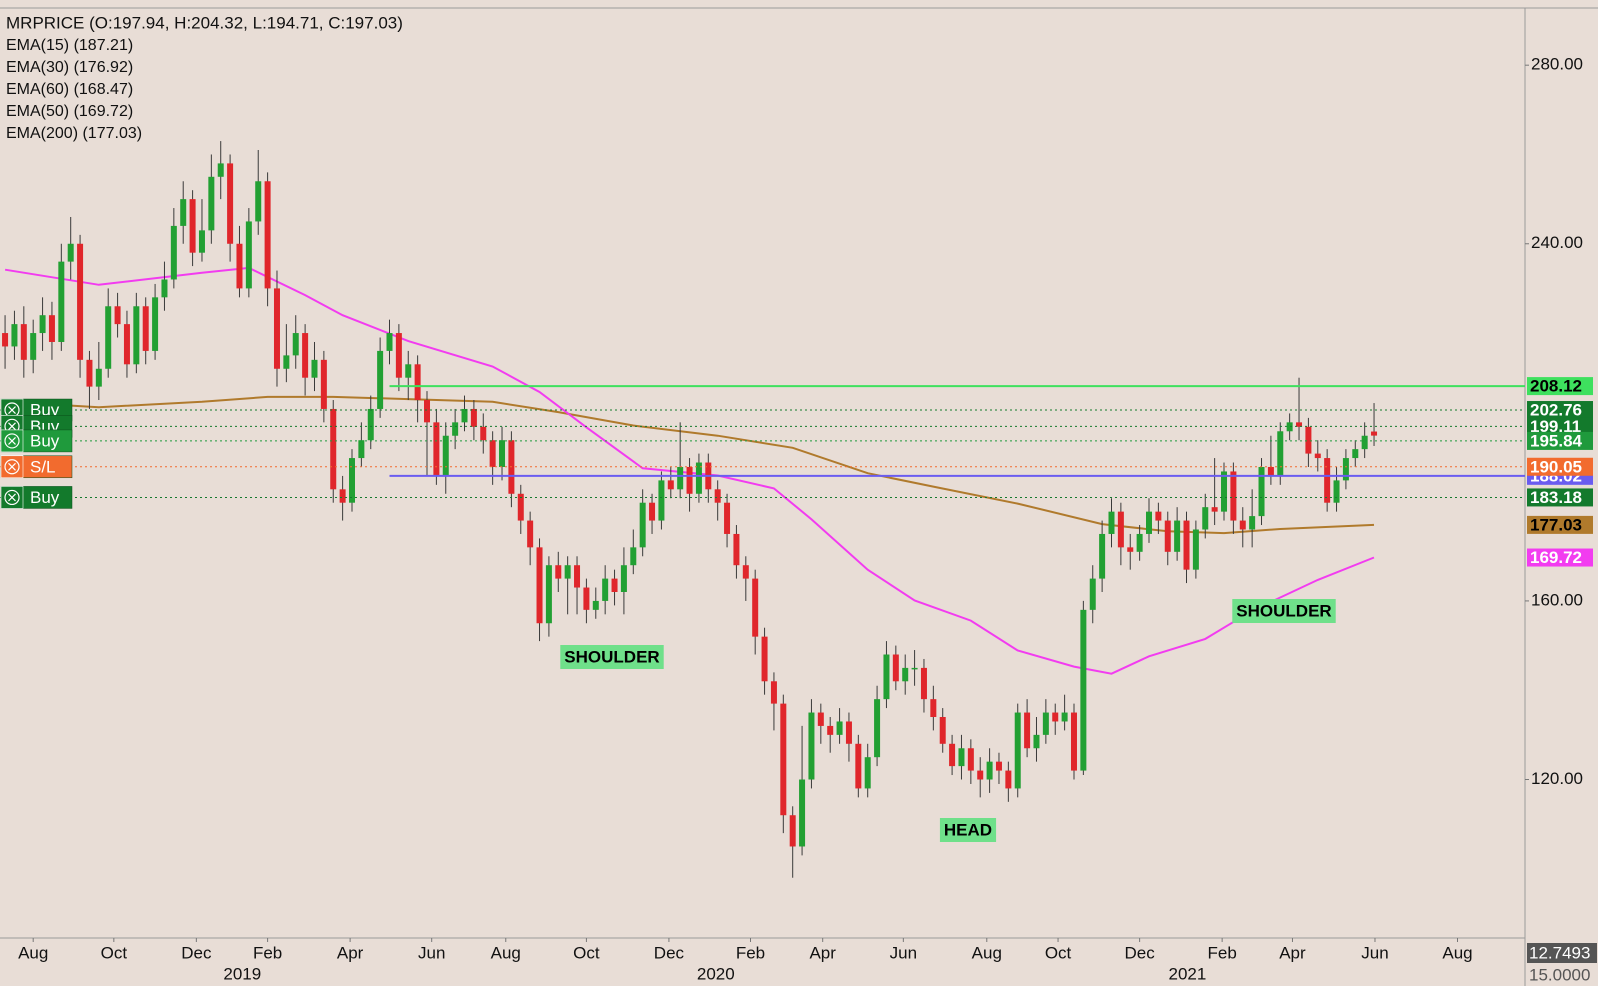 This screenshot has width=1598, height=986. Describe the element at coordinates (1556, 557) in the screenshot. I see `ema-label: 169.72` at that location.